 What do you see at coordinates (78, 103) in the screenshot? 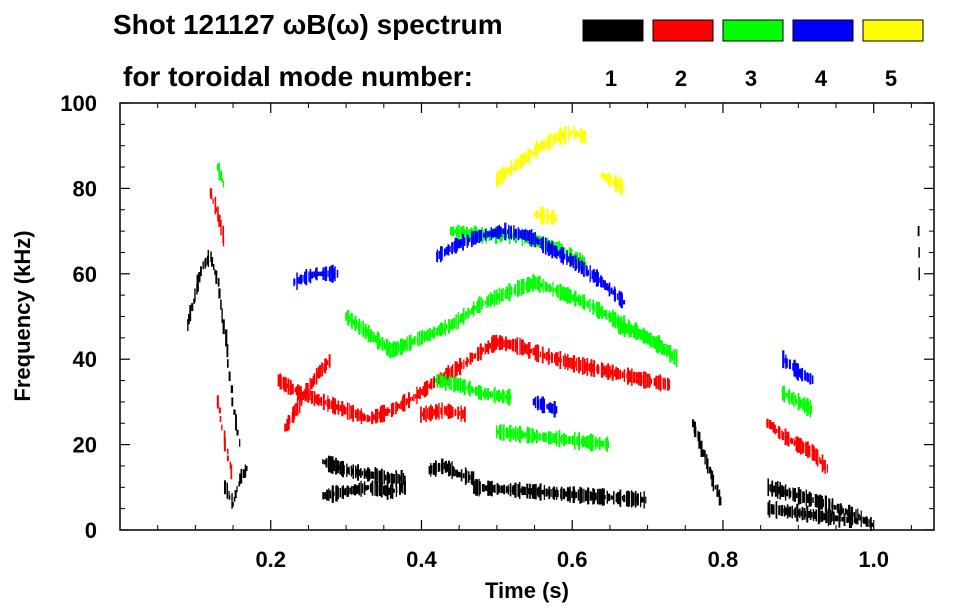
I see `y-tick-label: 100` at bounding box center [78, 103].